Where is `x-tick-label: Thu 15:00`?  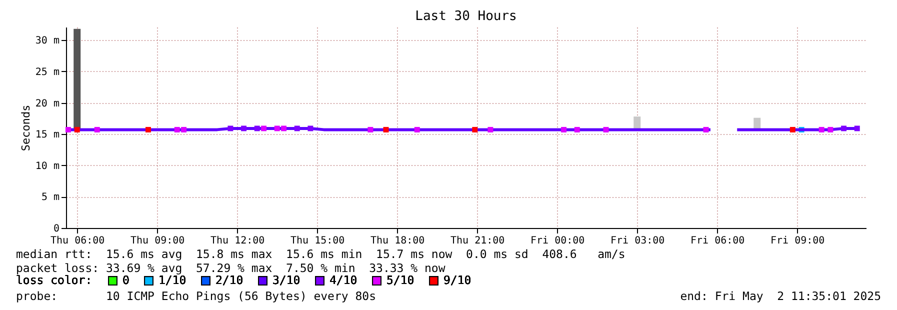
x-tick-label: Thu 15:00 is located at coordinates (317, 241).